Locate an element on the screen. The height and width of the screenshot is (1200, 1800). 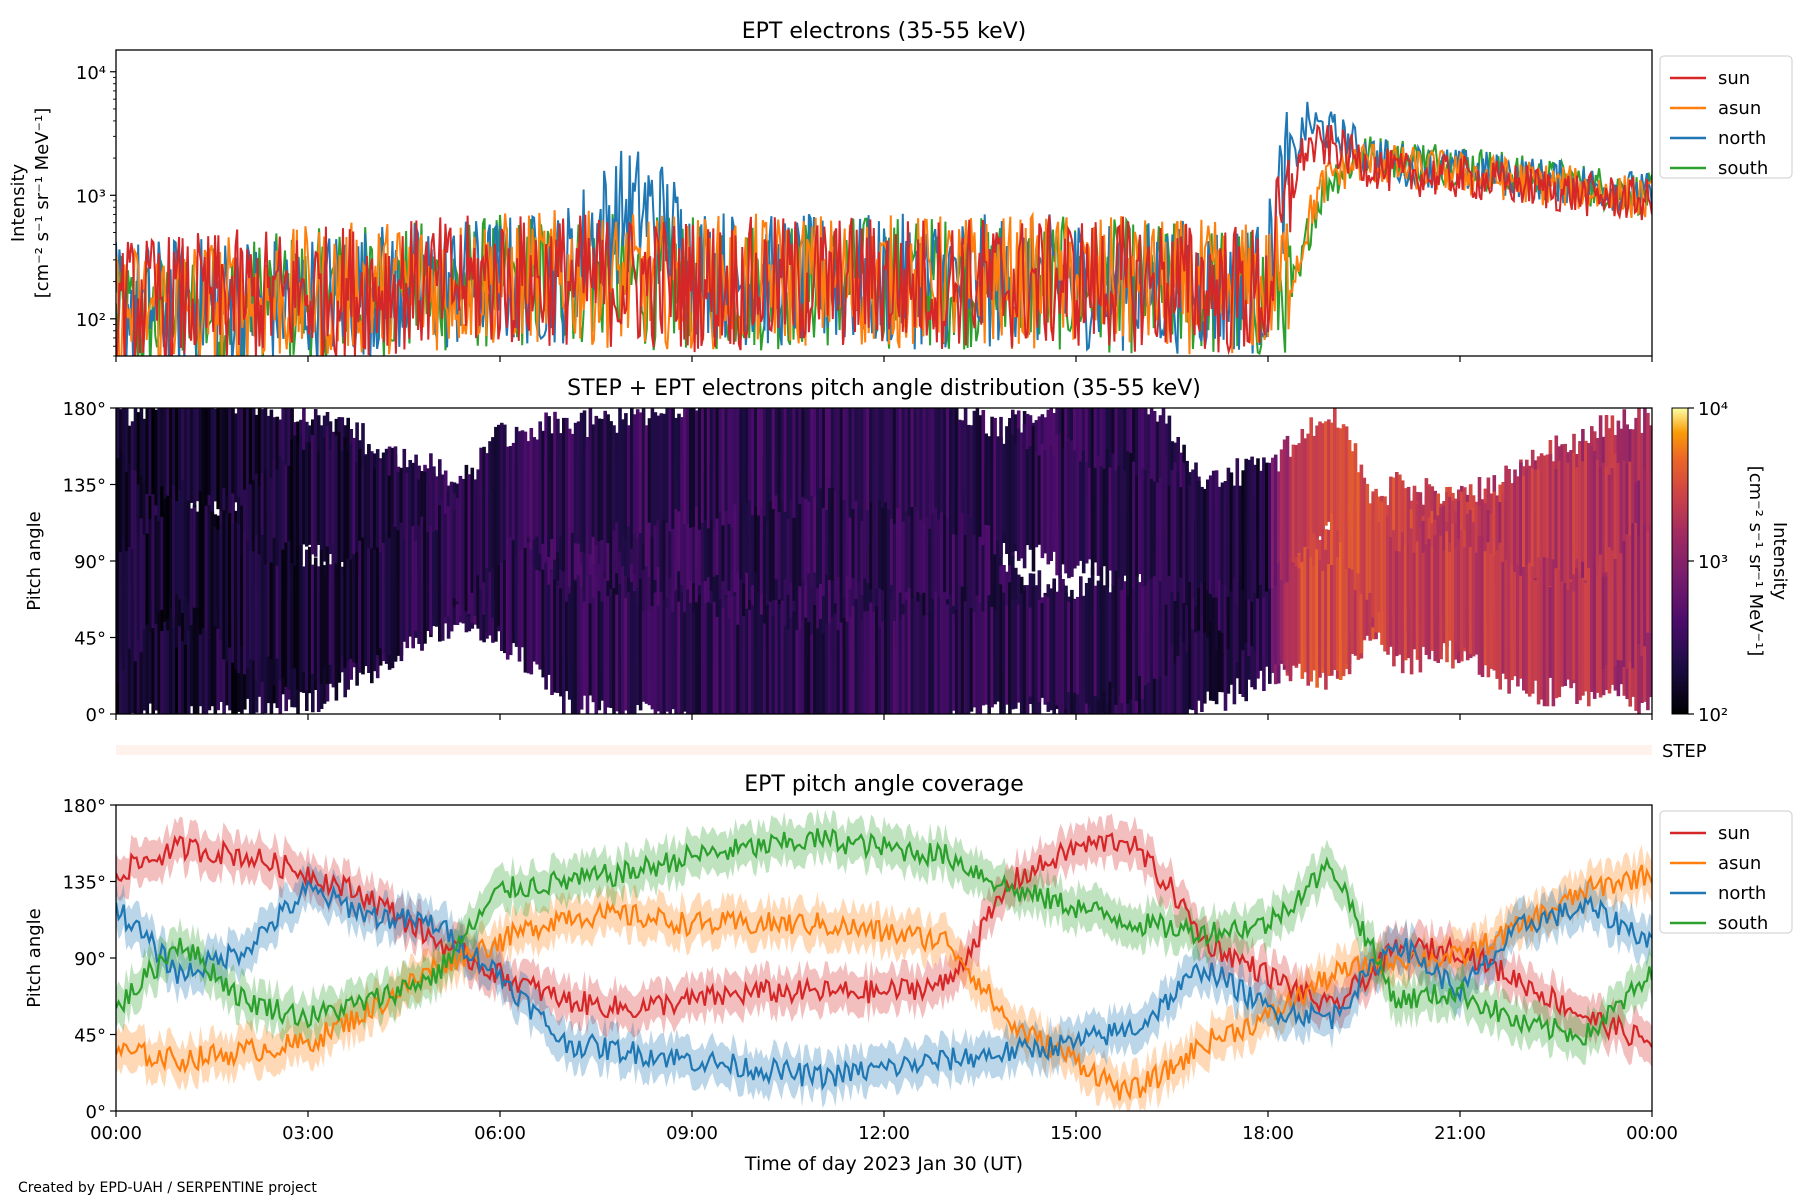
legend-label-north: north is located at coordinates (1742, 893).